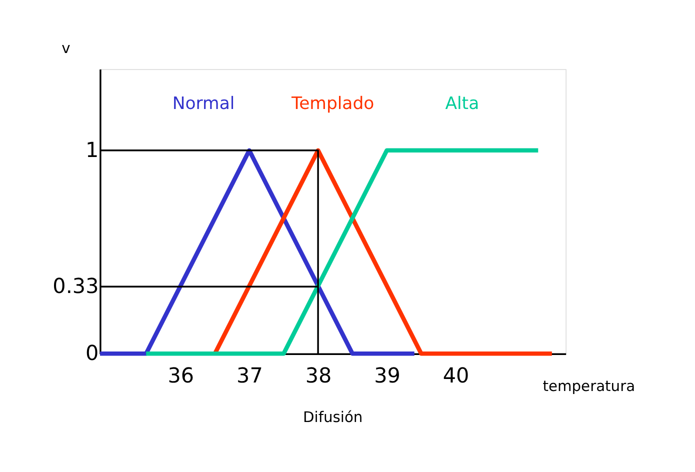 The height and width of the screenshot is (472, 695). I want to click on text: Alta, so click(462, 104).